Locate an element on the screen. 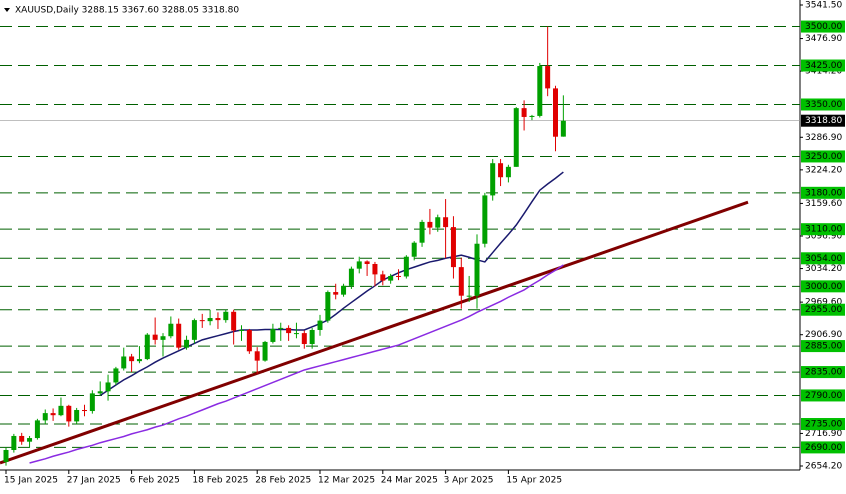  y-tick-label: 3476.90 is located at coordinates (823, 39).